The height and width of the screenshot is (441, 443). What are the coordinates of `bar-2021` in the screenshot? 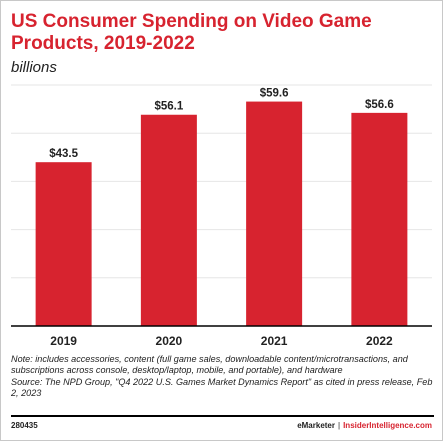 It's located at (274, 213).